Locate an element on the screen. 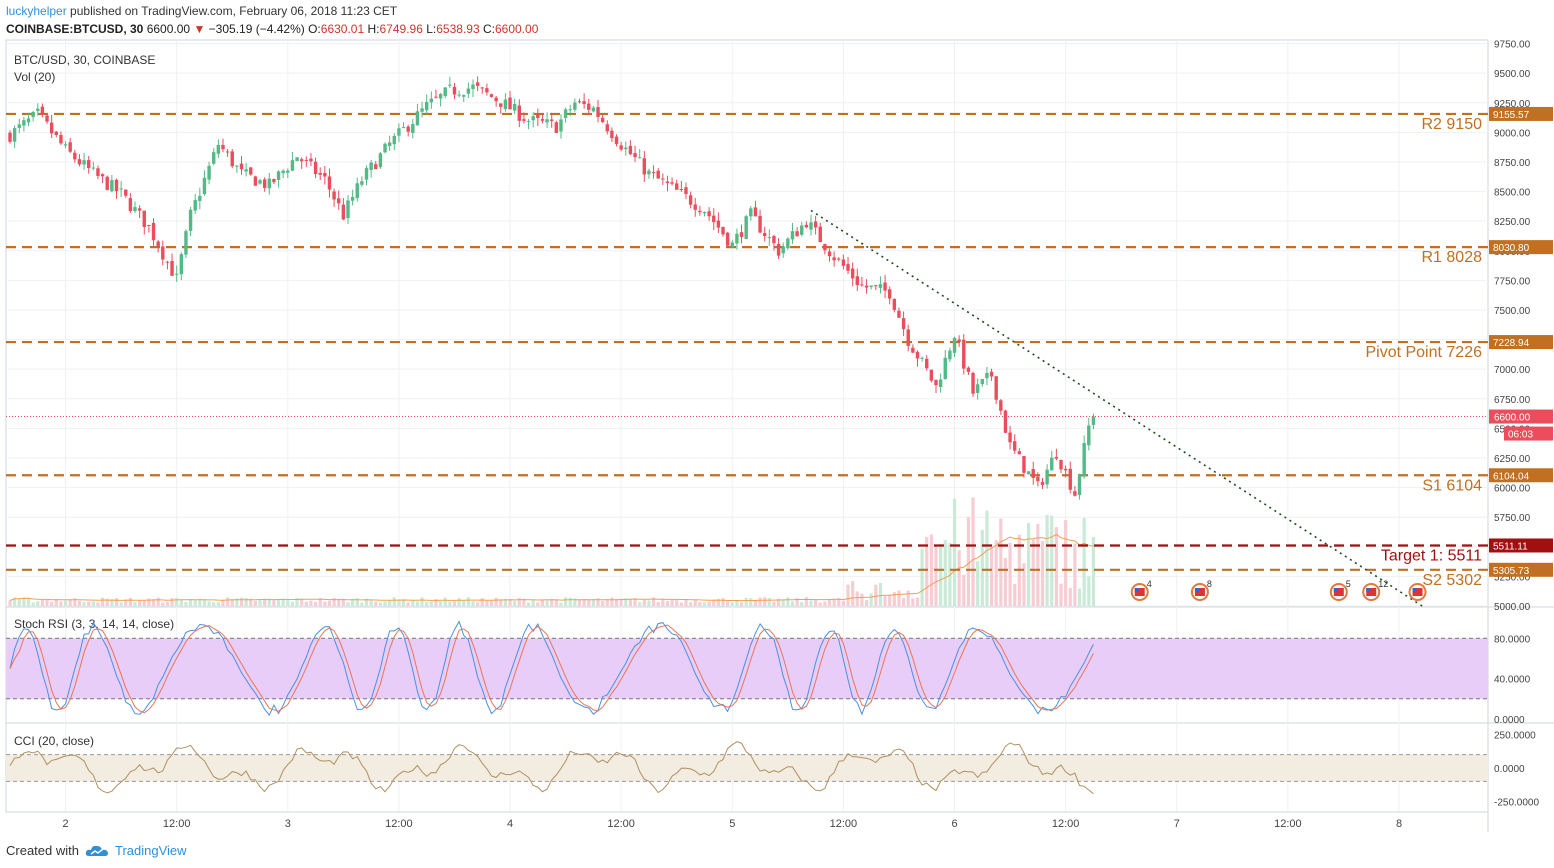 The width and height of the screenshot is (1554, 868). publisher-username: luckyhelper is located at coordinates (36, 11).